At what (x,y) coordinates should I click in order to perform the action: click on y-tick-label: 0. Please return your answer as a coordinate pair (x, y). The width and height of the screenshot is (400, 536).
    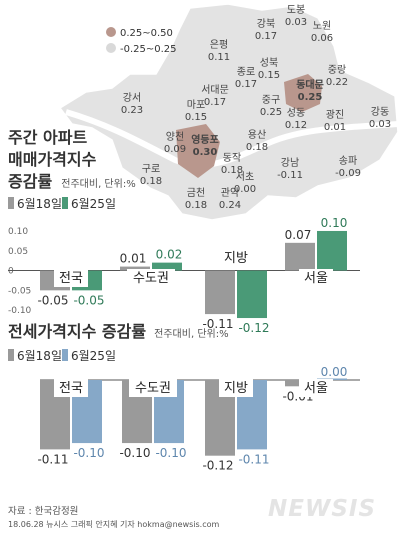
    Looking at the image, I should click on (11, 272).